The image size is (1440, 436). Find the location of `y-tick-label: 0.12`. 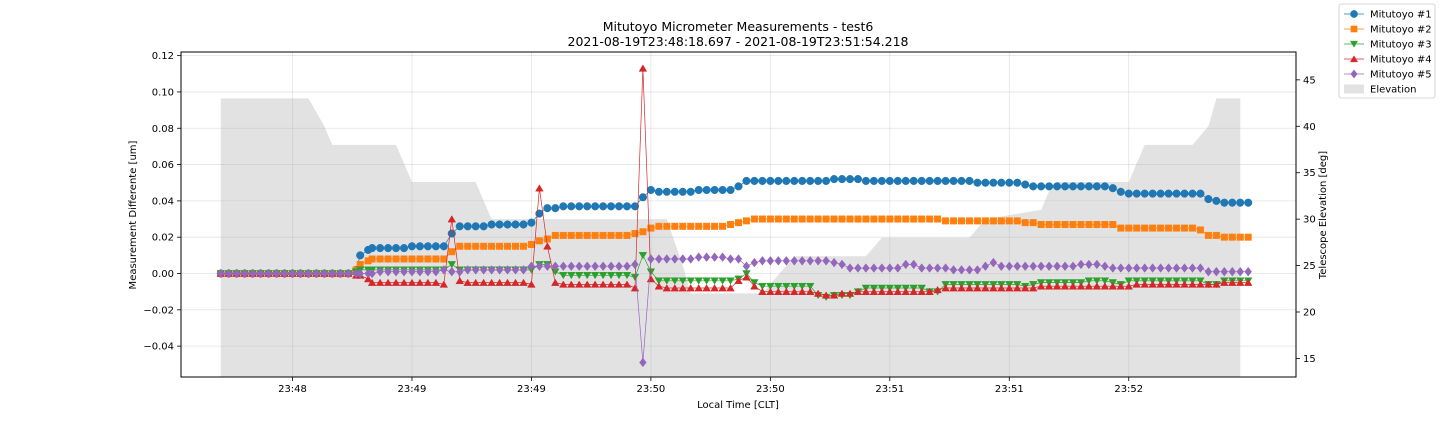

y-tick-label: 0.12 is located at coordinates (163, 56).